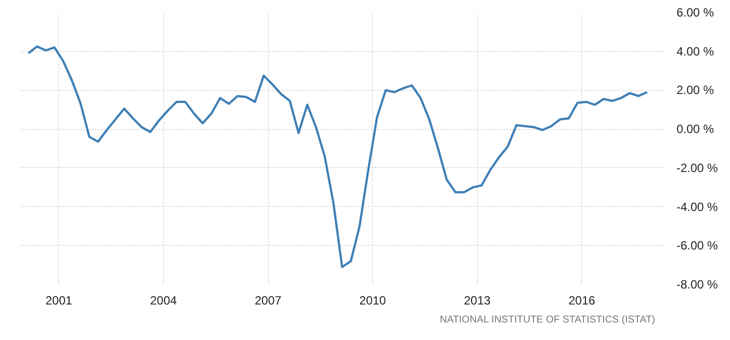 The width and height of the screenshot is (730, 340). I want to click on x-tick-label: 2004, so click(164, 301).